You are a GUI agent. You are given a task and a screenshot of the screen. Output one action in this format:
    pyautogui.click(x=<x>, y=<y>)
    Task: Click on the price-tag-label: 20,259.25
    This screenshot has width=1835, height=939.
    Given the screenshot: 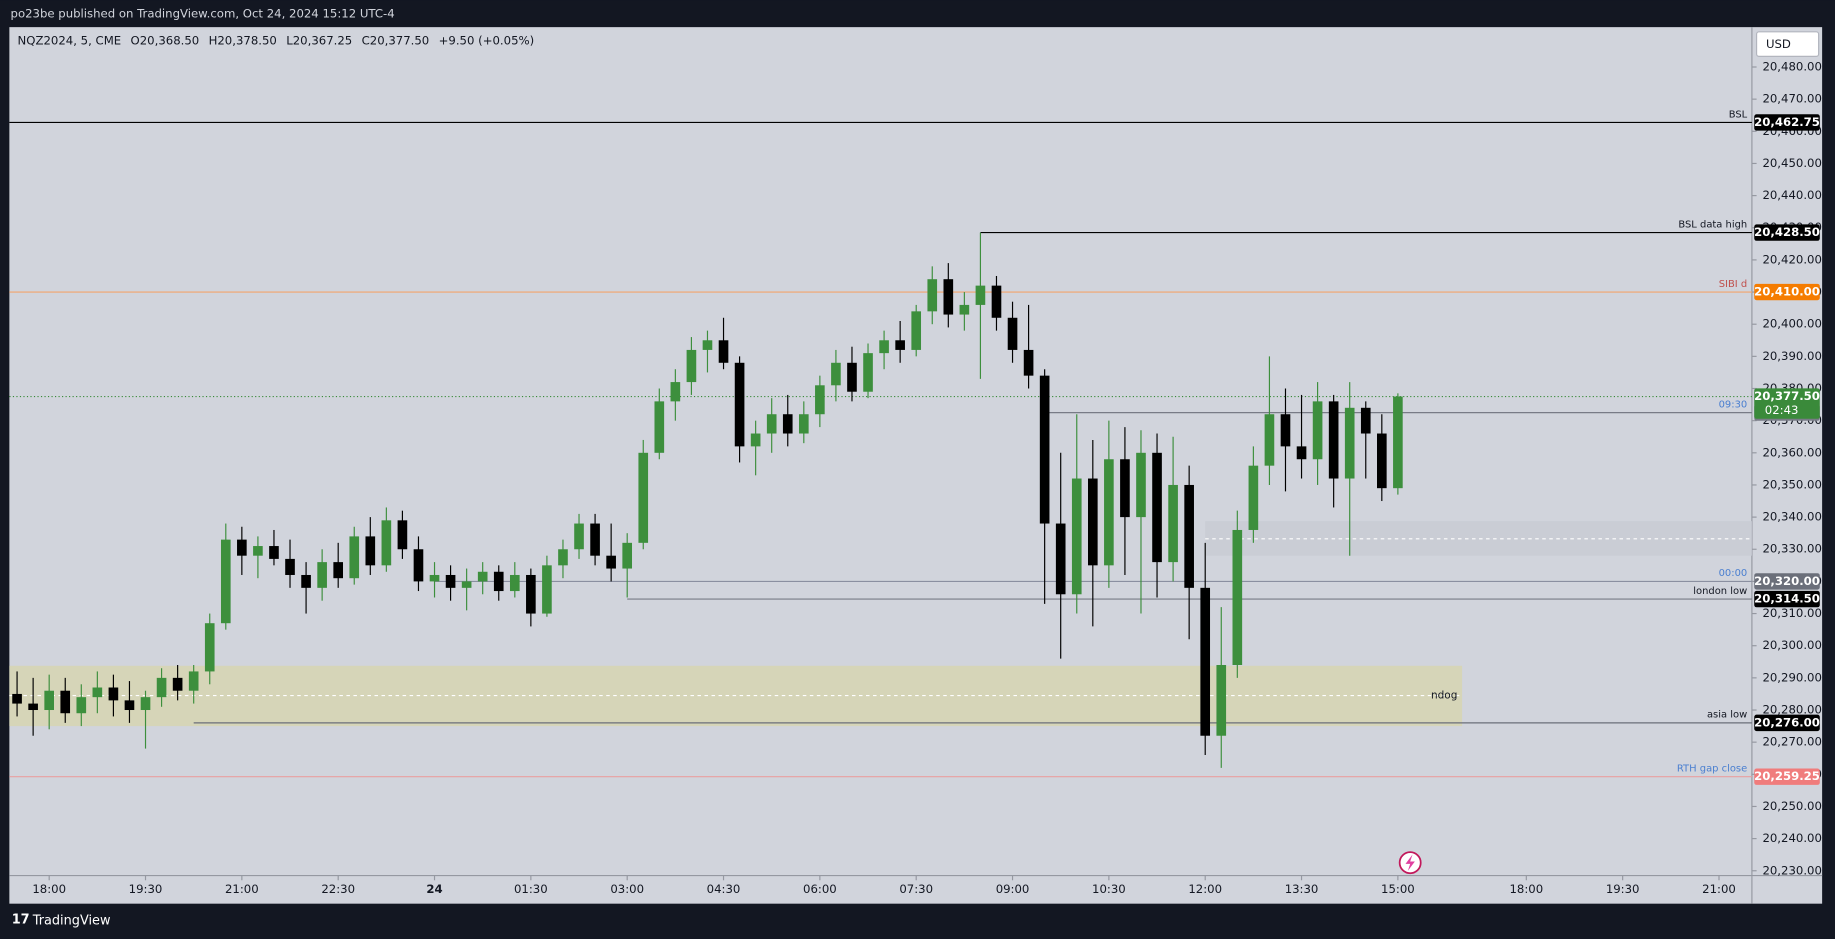 What is the action you would take?
    pyautogui.click(x=1787, y=776)
    